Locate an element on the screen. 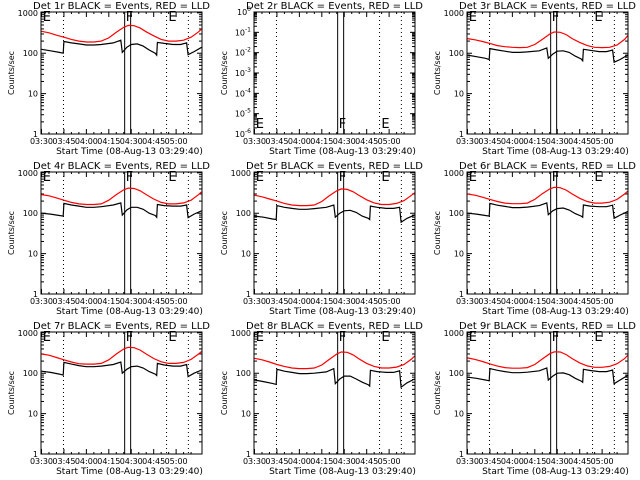 The width and height of the screenshot is (640, 480). panel-title: Det 4r BLACK = Events, RED = LLD is located at coordinates (121, 166).